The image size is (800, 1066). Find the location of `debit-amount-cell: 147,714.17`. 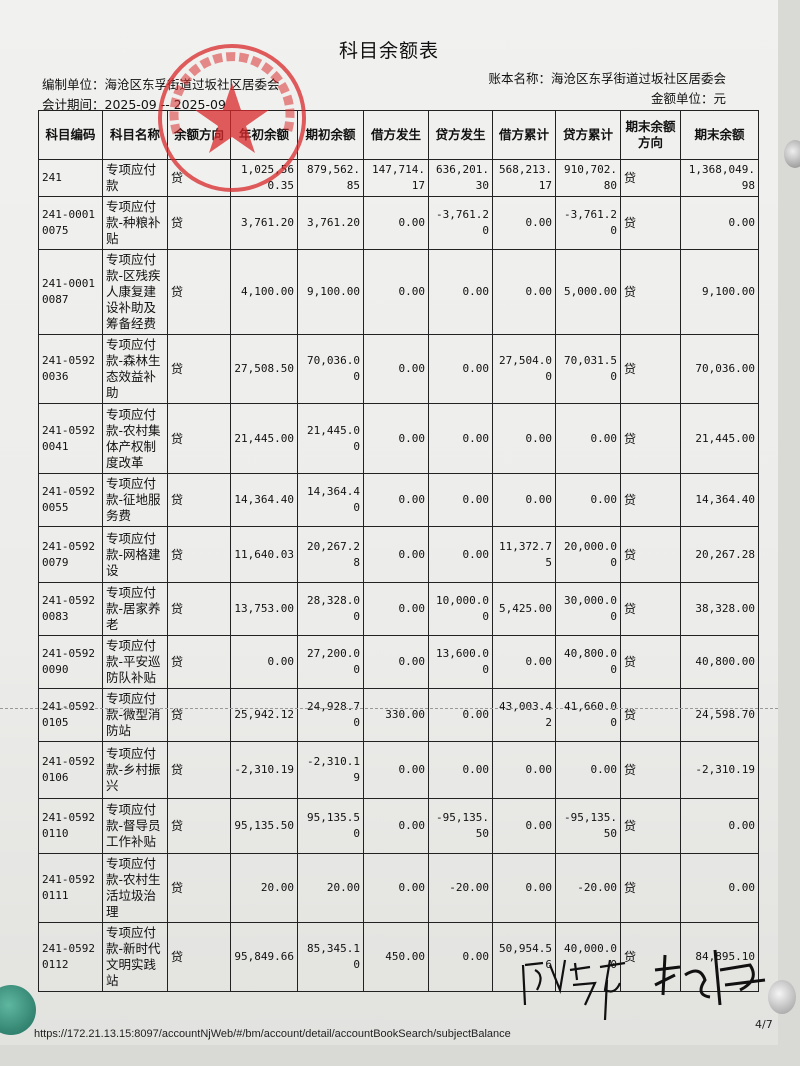

debit-amount-cell: 147,714.17 is located at coordinates (396, 178).